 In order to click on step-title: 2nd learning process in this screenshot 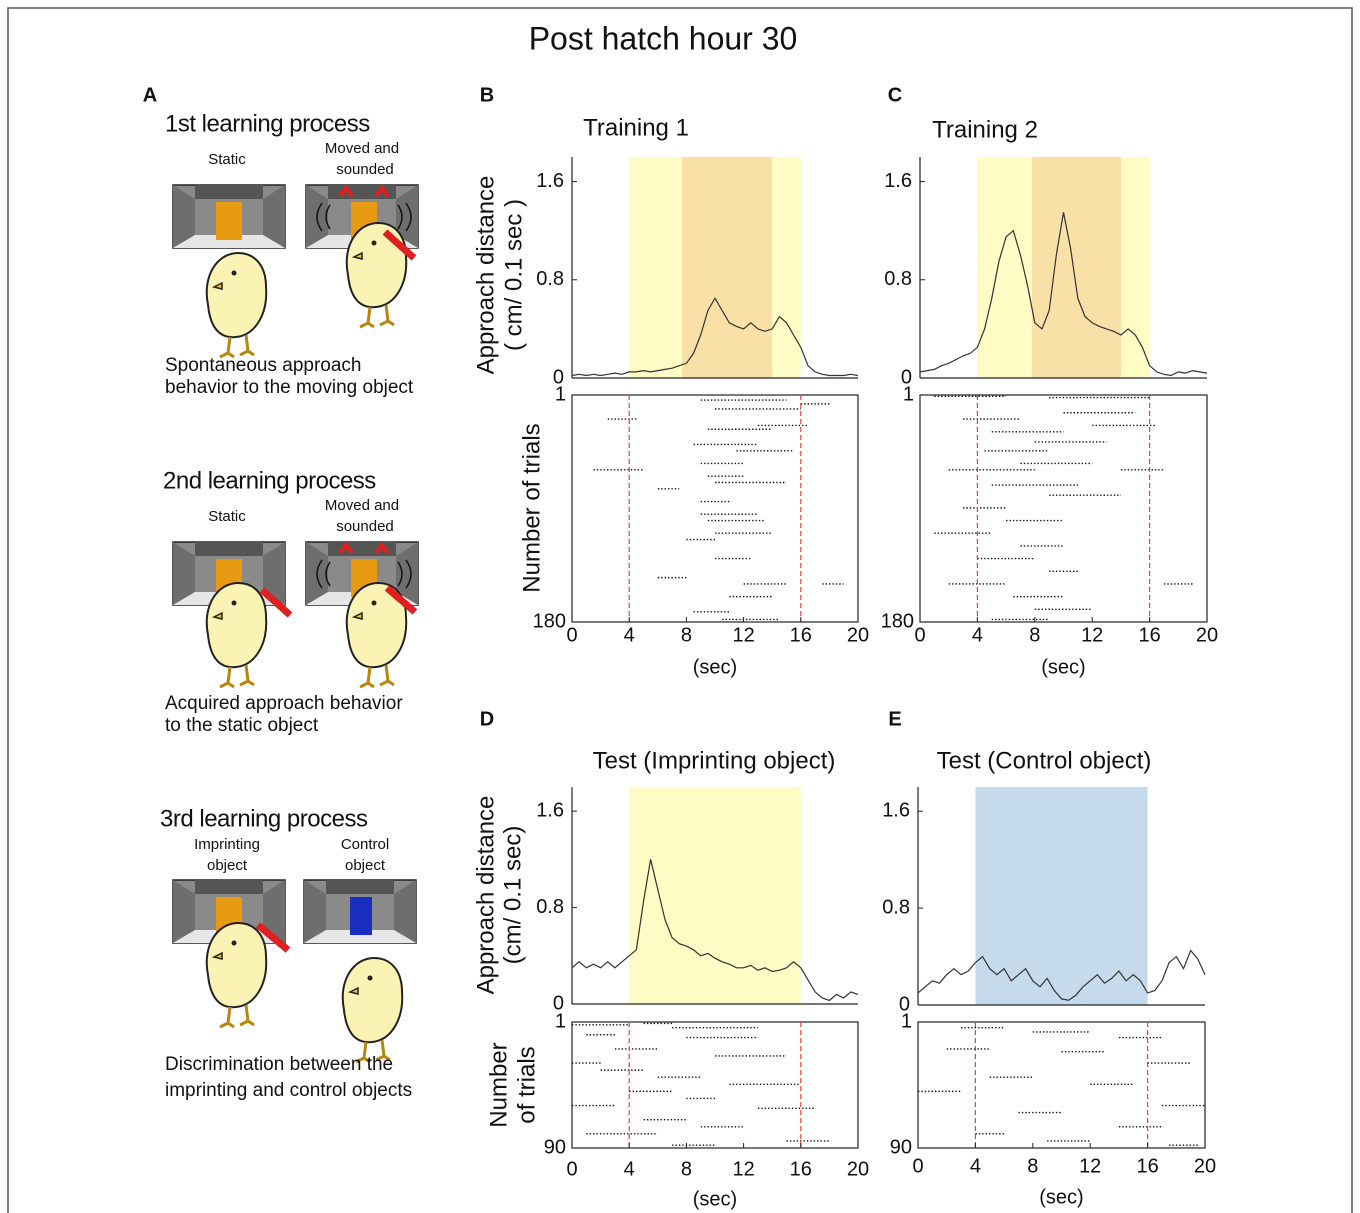, I will do `click(269, 480)`.